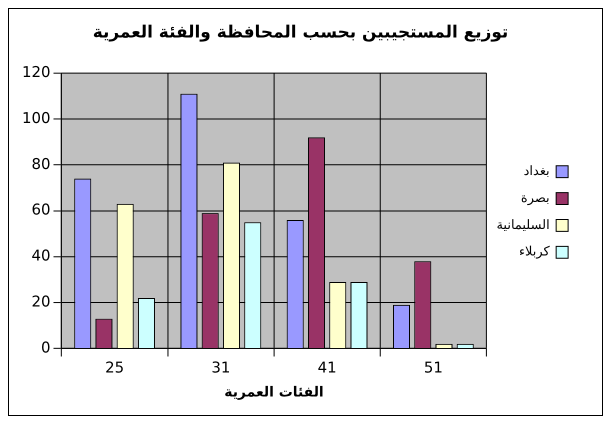  I want to click on y-tick-label: 40, so click(40, 255).